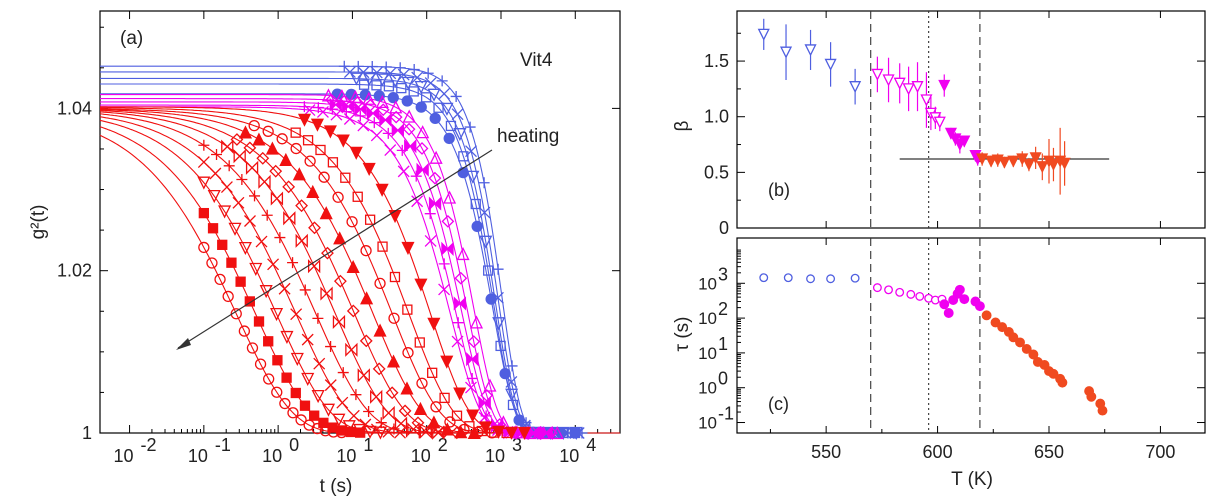 The width and height of the screenshot is (1208, 501). Describe the element at coordinates (723, 344) in the screenshot. I see `panel-c-ytick-exponent: 1` at that location.